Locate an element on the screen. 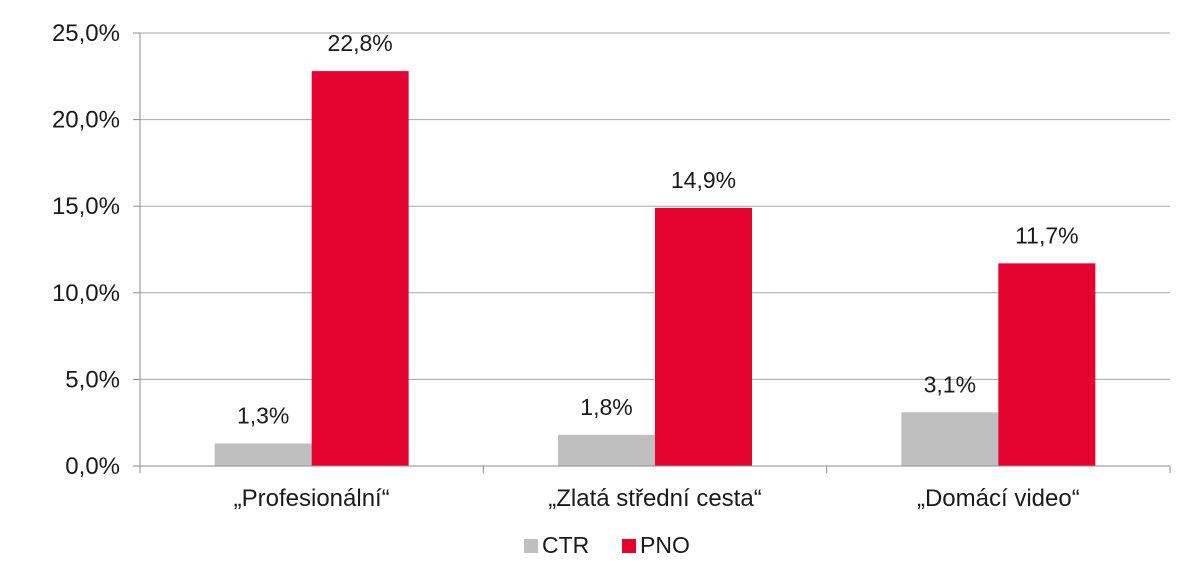  data-label-ctr: 1,8% is located at coordinates (606, 407).